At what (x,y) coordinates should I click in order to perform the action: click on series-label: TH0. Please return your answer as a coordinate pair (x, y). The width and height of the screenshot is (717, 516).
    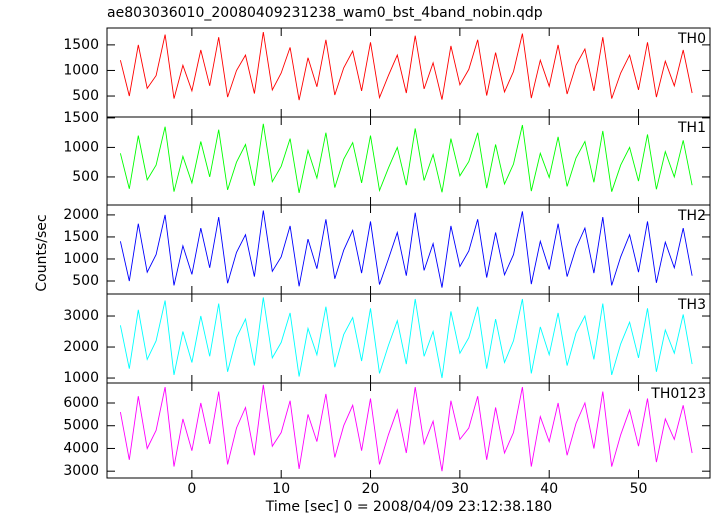
    Looking at the image, I should click on (691, 39).